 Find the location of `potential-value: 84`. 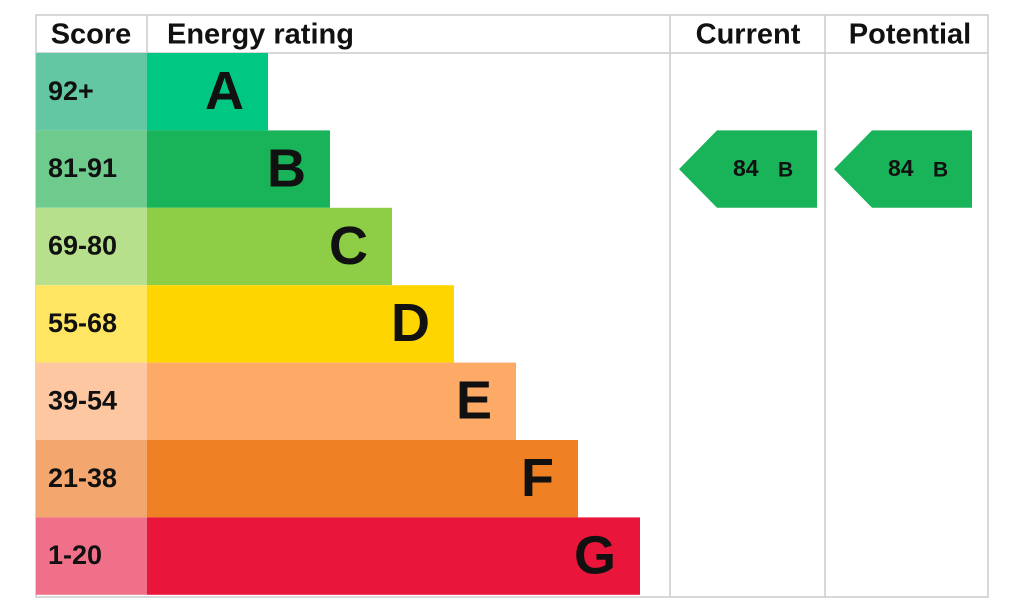

potential-value: 84 is located at coordinates (901, 168).